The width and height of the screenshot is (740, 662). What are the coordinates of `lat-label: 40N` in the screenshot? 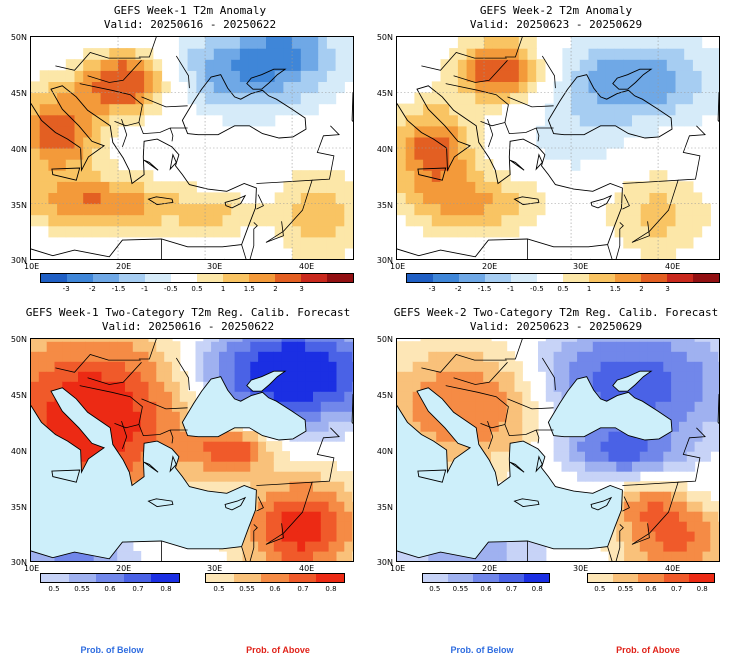 It's located at (18, 149).